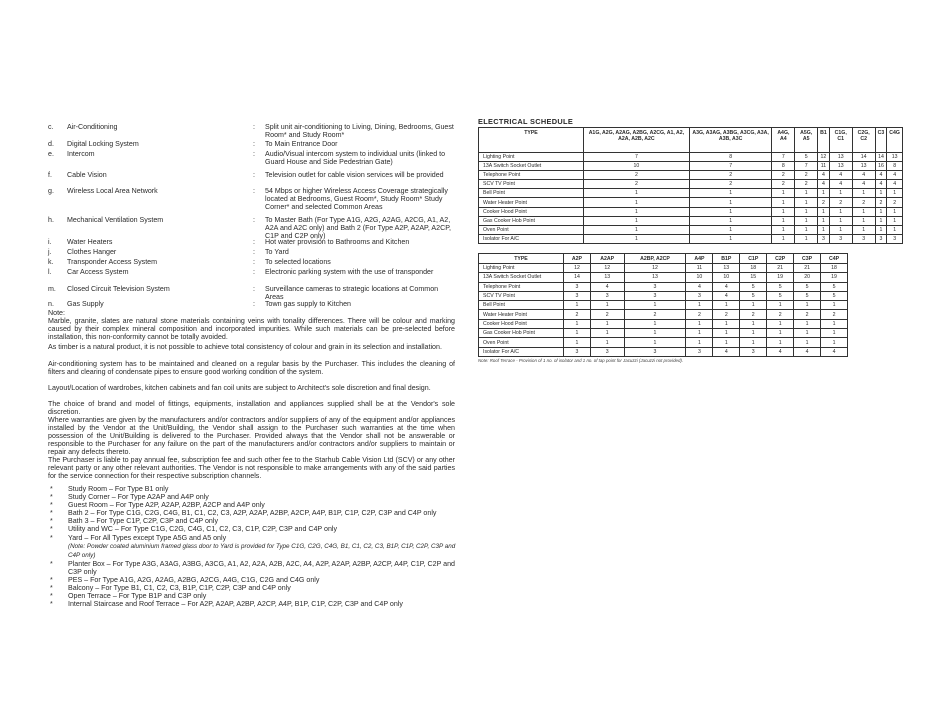 The width and height of the screenshot is (943, 717). I want to click on spec-name: Digital Locking System, so click(103, 144).